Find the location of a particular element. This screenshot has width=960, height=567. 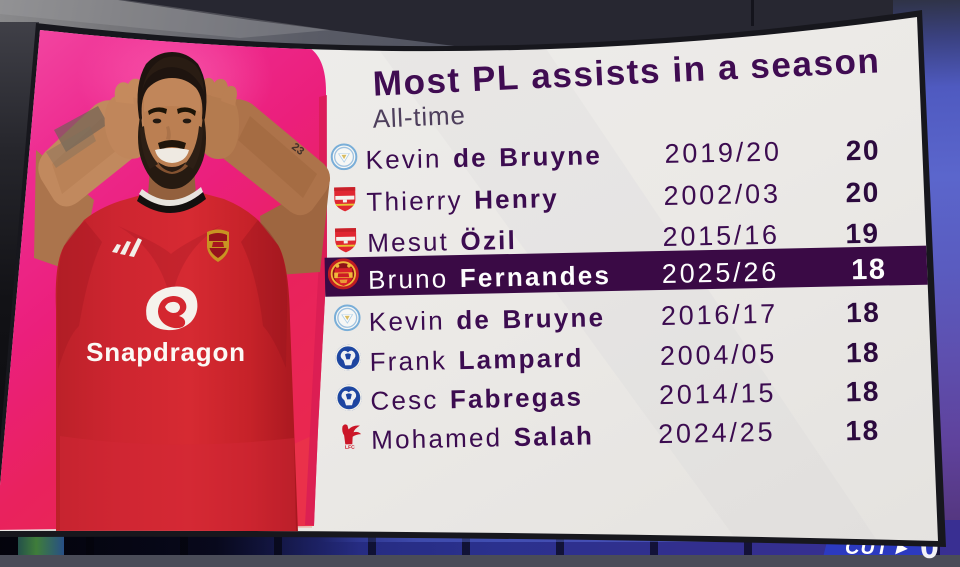

svg-text: Snapdragon is located at coordinates (166, 352).